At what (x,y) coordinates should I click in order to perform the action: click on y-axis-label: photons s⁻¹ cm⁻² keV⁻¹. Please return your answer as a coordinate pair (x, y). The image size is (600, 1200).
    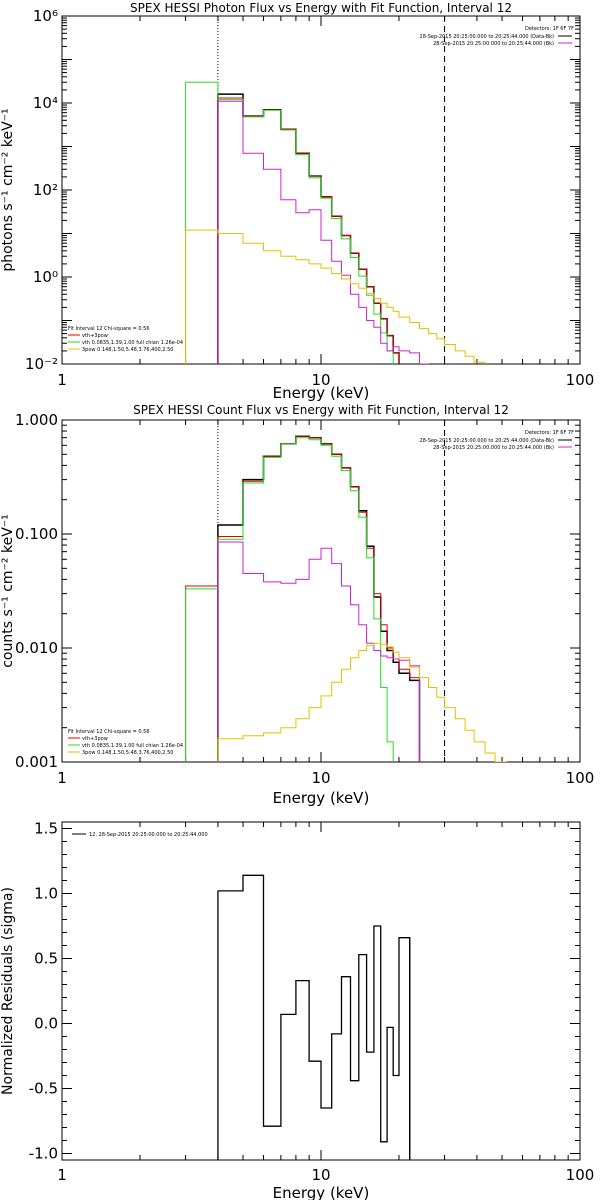
    Looking at the image, I should click on (8, 189).